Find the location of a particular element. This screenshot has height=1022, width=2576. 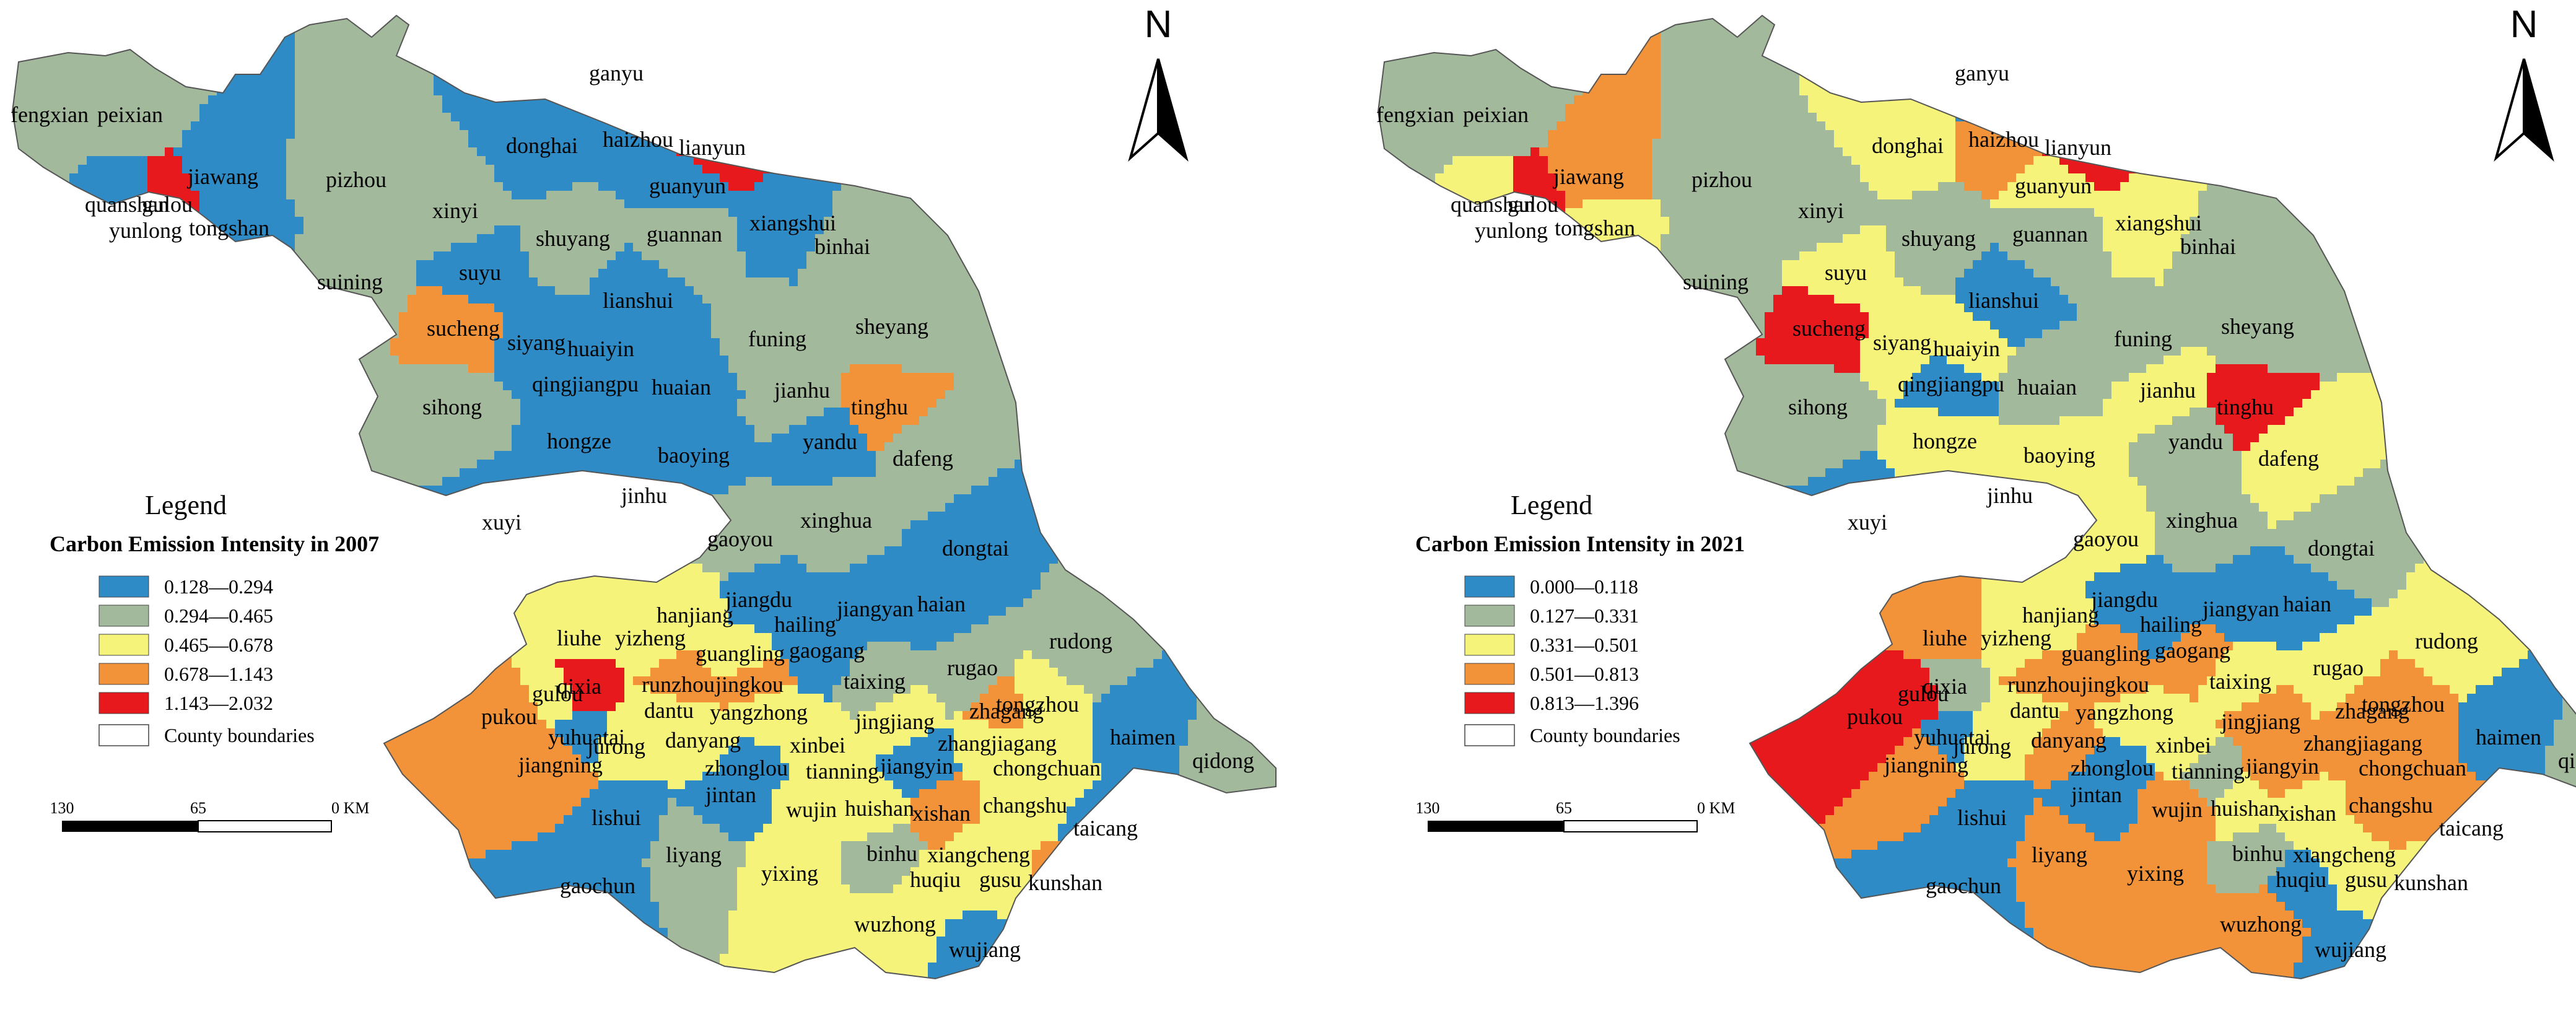

region-label-changshu: changshu is located at coordinates (2391, 805).